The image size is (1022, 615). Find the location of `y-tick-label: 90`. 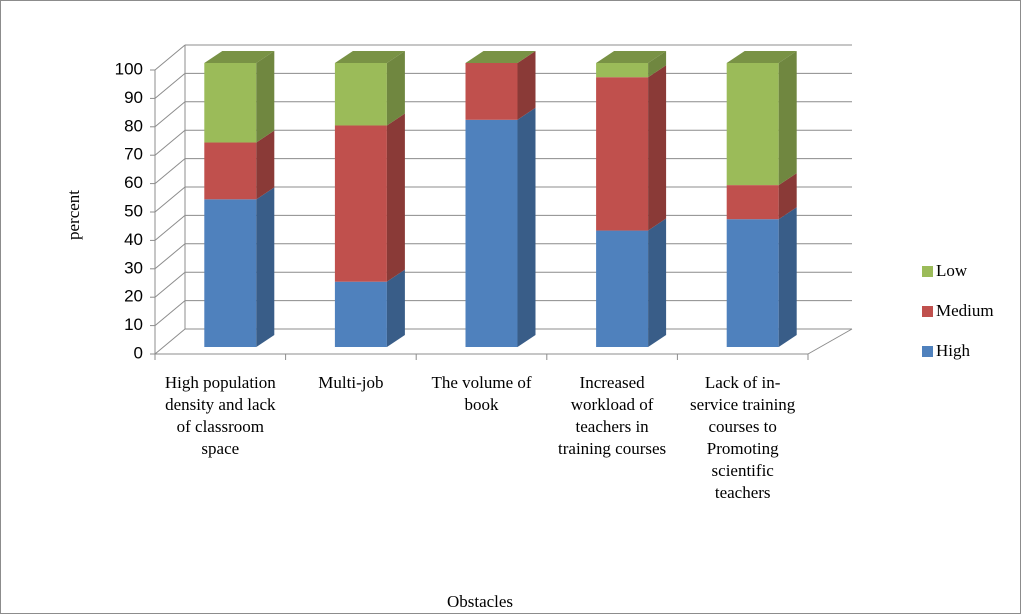

y-tick-label: 90 is located at coordinates (133, 97).